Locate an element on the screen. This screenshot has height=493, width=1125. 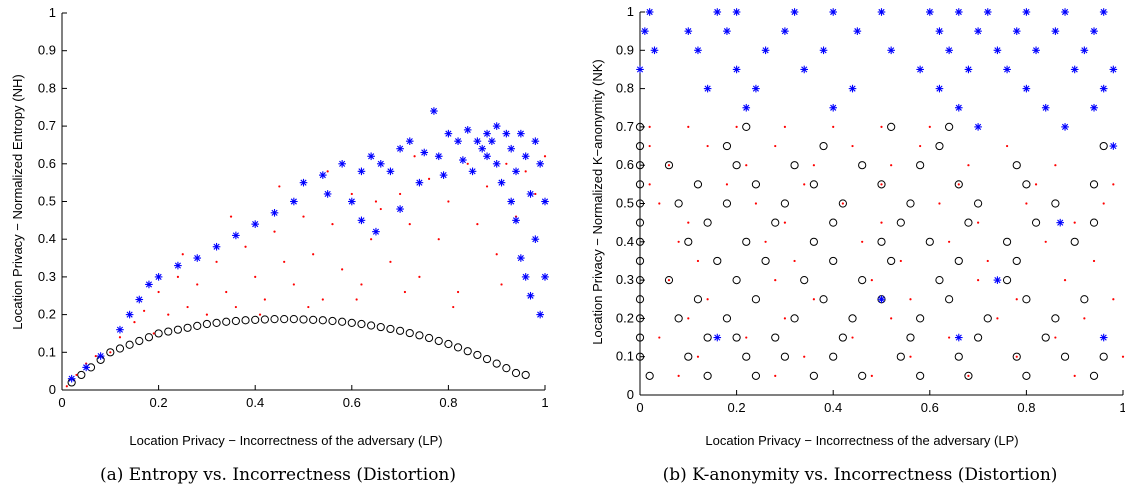
y-tick-label-a: 0.2 is located at coordinates (47, 314).